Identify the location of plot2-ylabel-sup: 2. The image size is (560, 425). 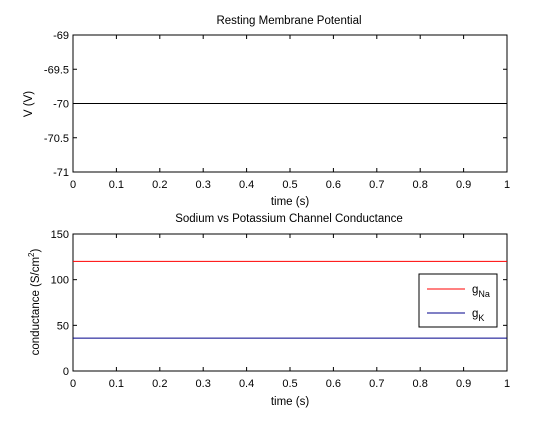
(31, 254).